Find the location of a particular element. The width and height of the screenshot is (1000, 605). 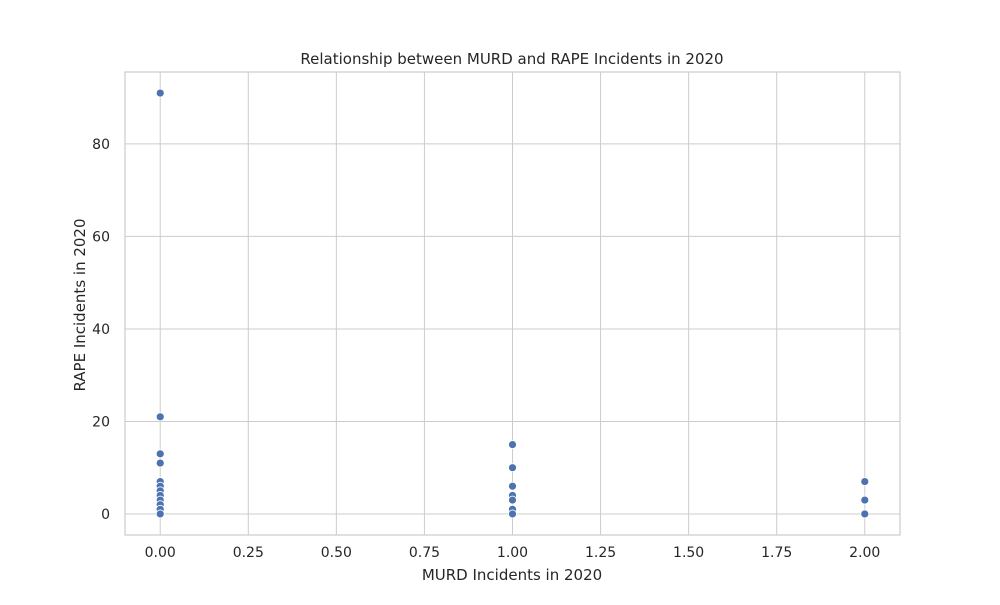

x-tick-label: 0.25 is located at coordinates (248, 553).